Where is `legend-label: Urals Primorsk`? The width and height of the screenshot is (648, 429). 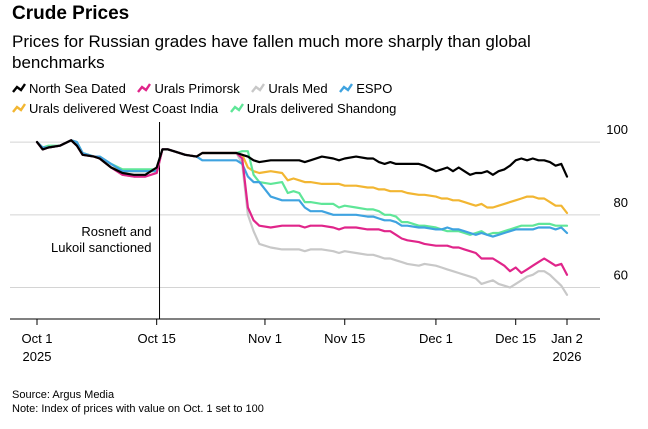
legend-label: Urals Primorsk is located at coordinates (197, 88).